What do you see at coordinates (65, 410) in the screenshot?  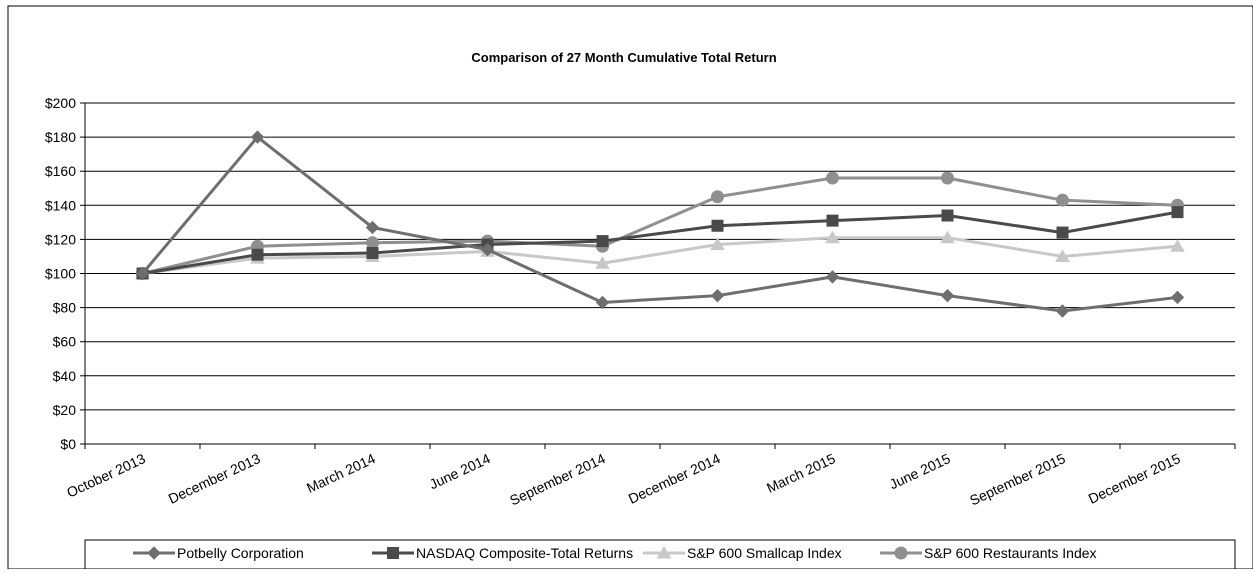 I see `y-tick-label: $20` at bounding box center [65, 410].